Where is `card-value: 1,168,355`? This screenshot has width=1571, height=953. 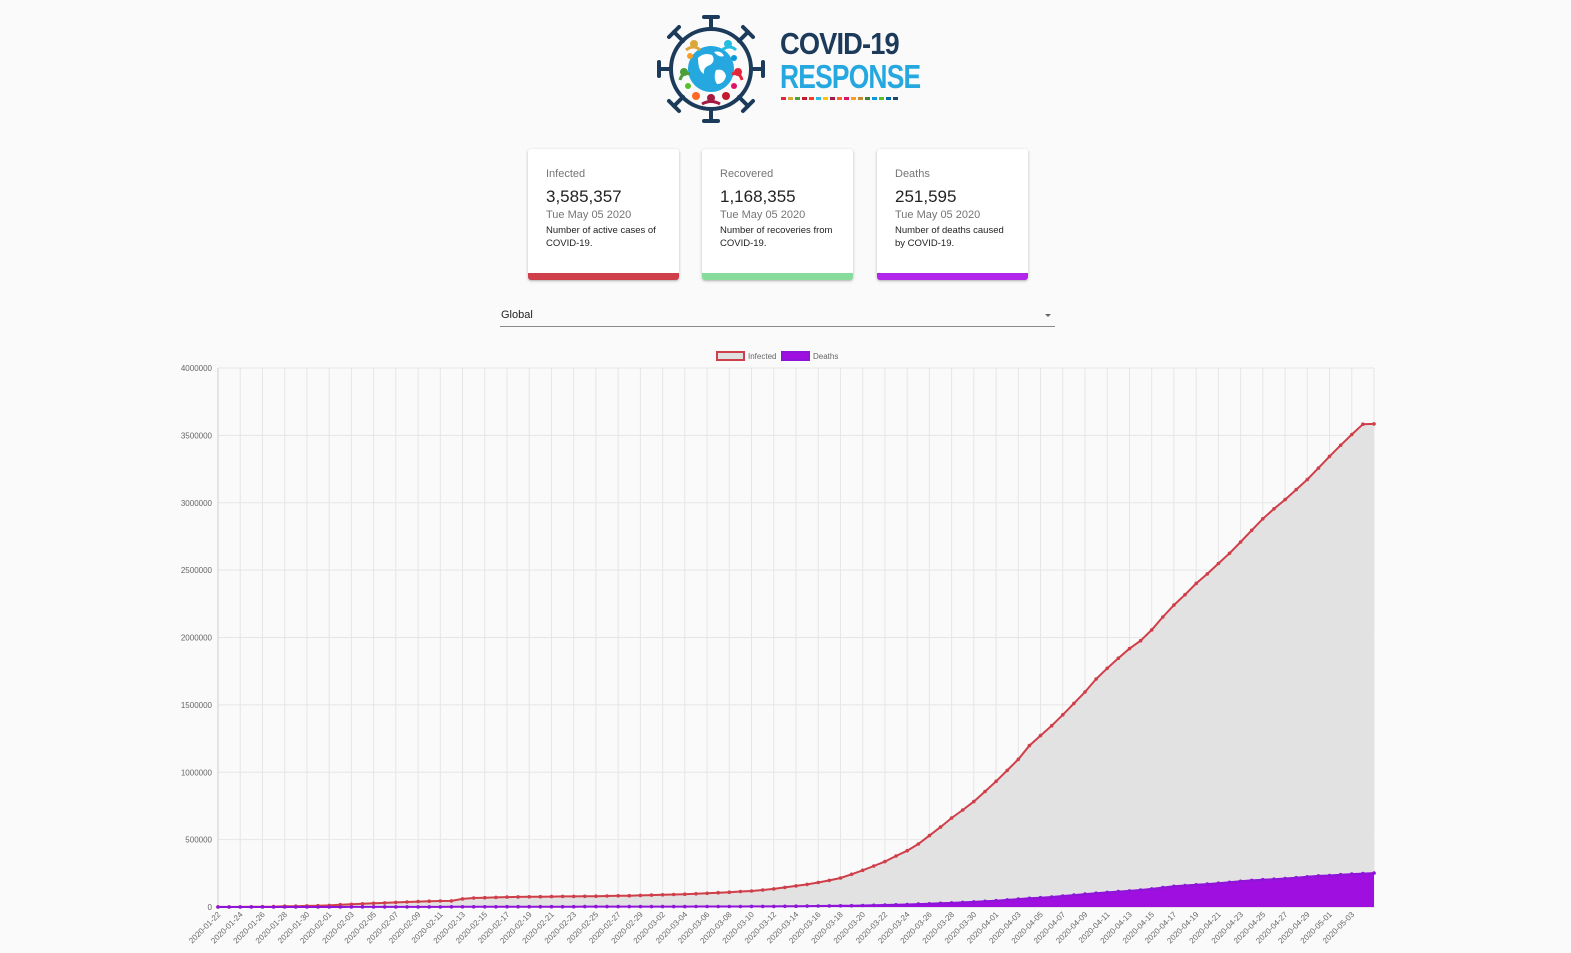 card-value: 1,168,355 is located at coordinates (758, 196).